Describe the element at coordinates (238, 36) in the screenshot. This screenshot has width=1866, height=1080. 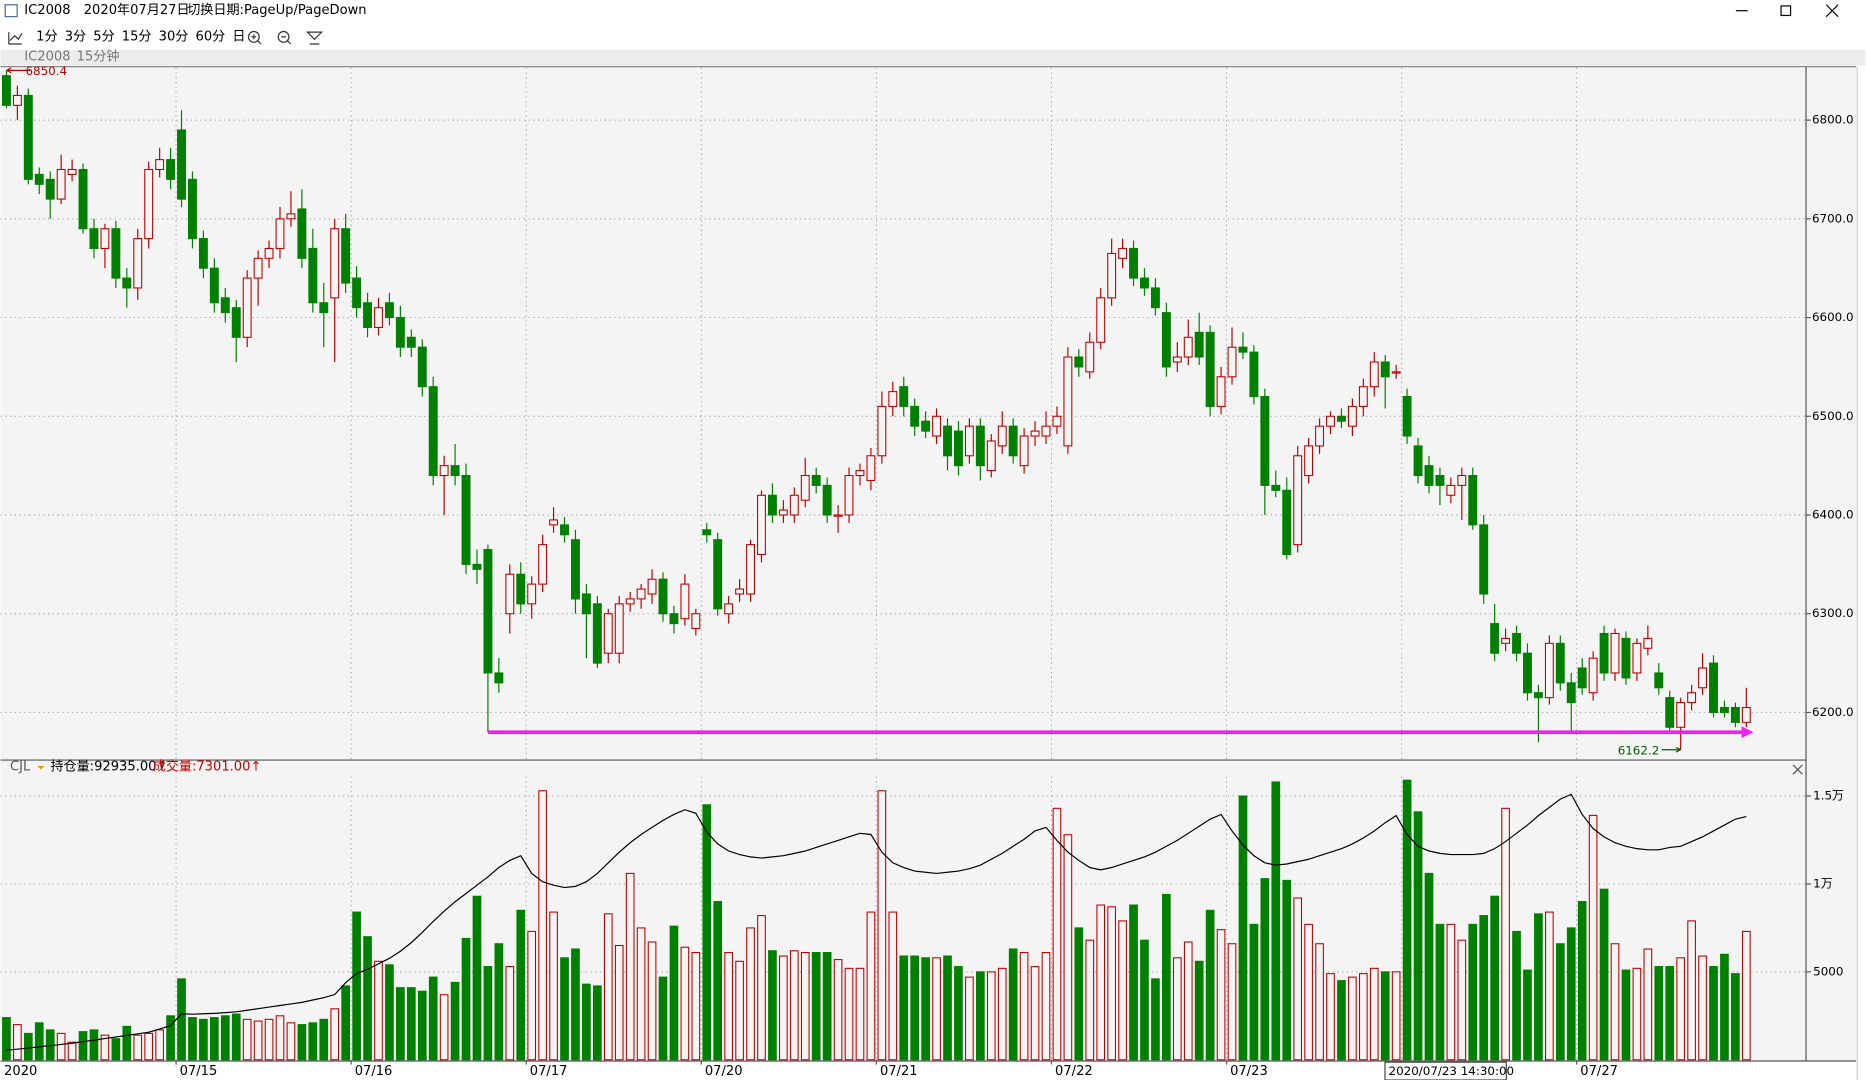
I see `period-button: 日` at that location.